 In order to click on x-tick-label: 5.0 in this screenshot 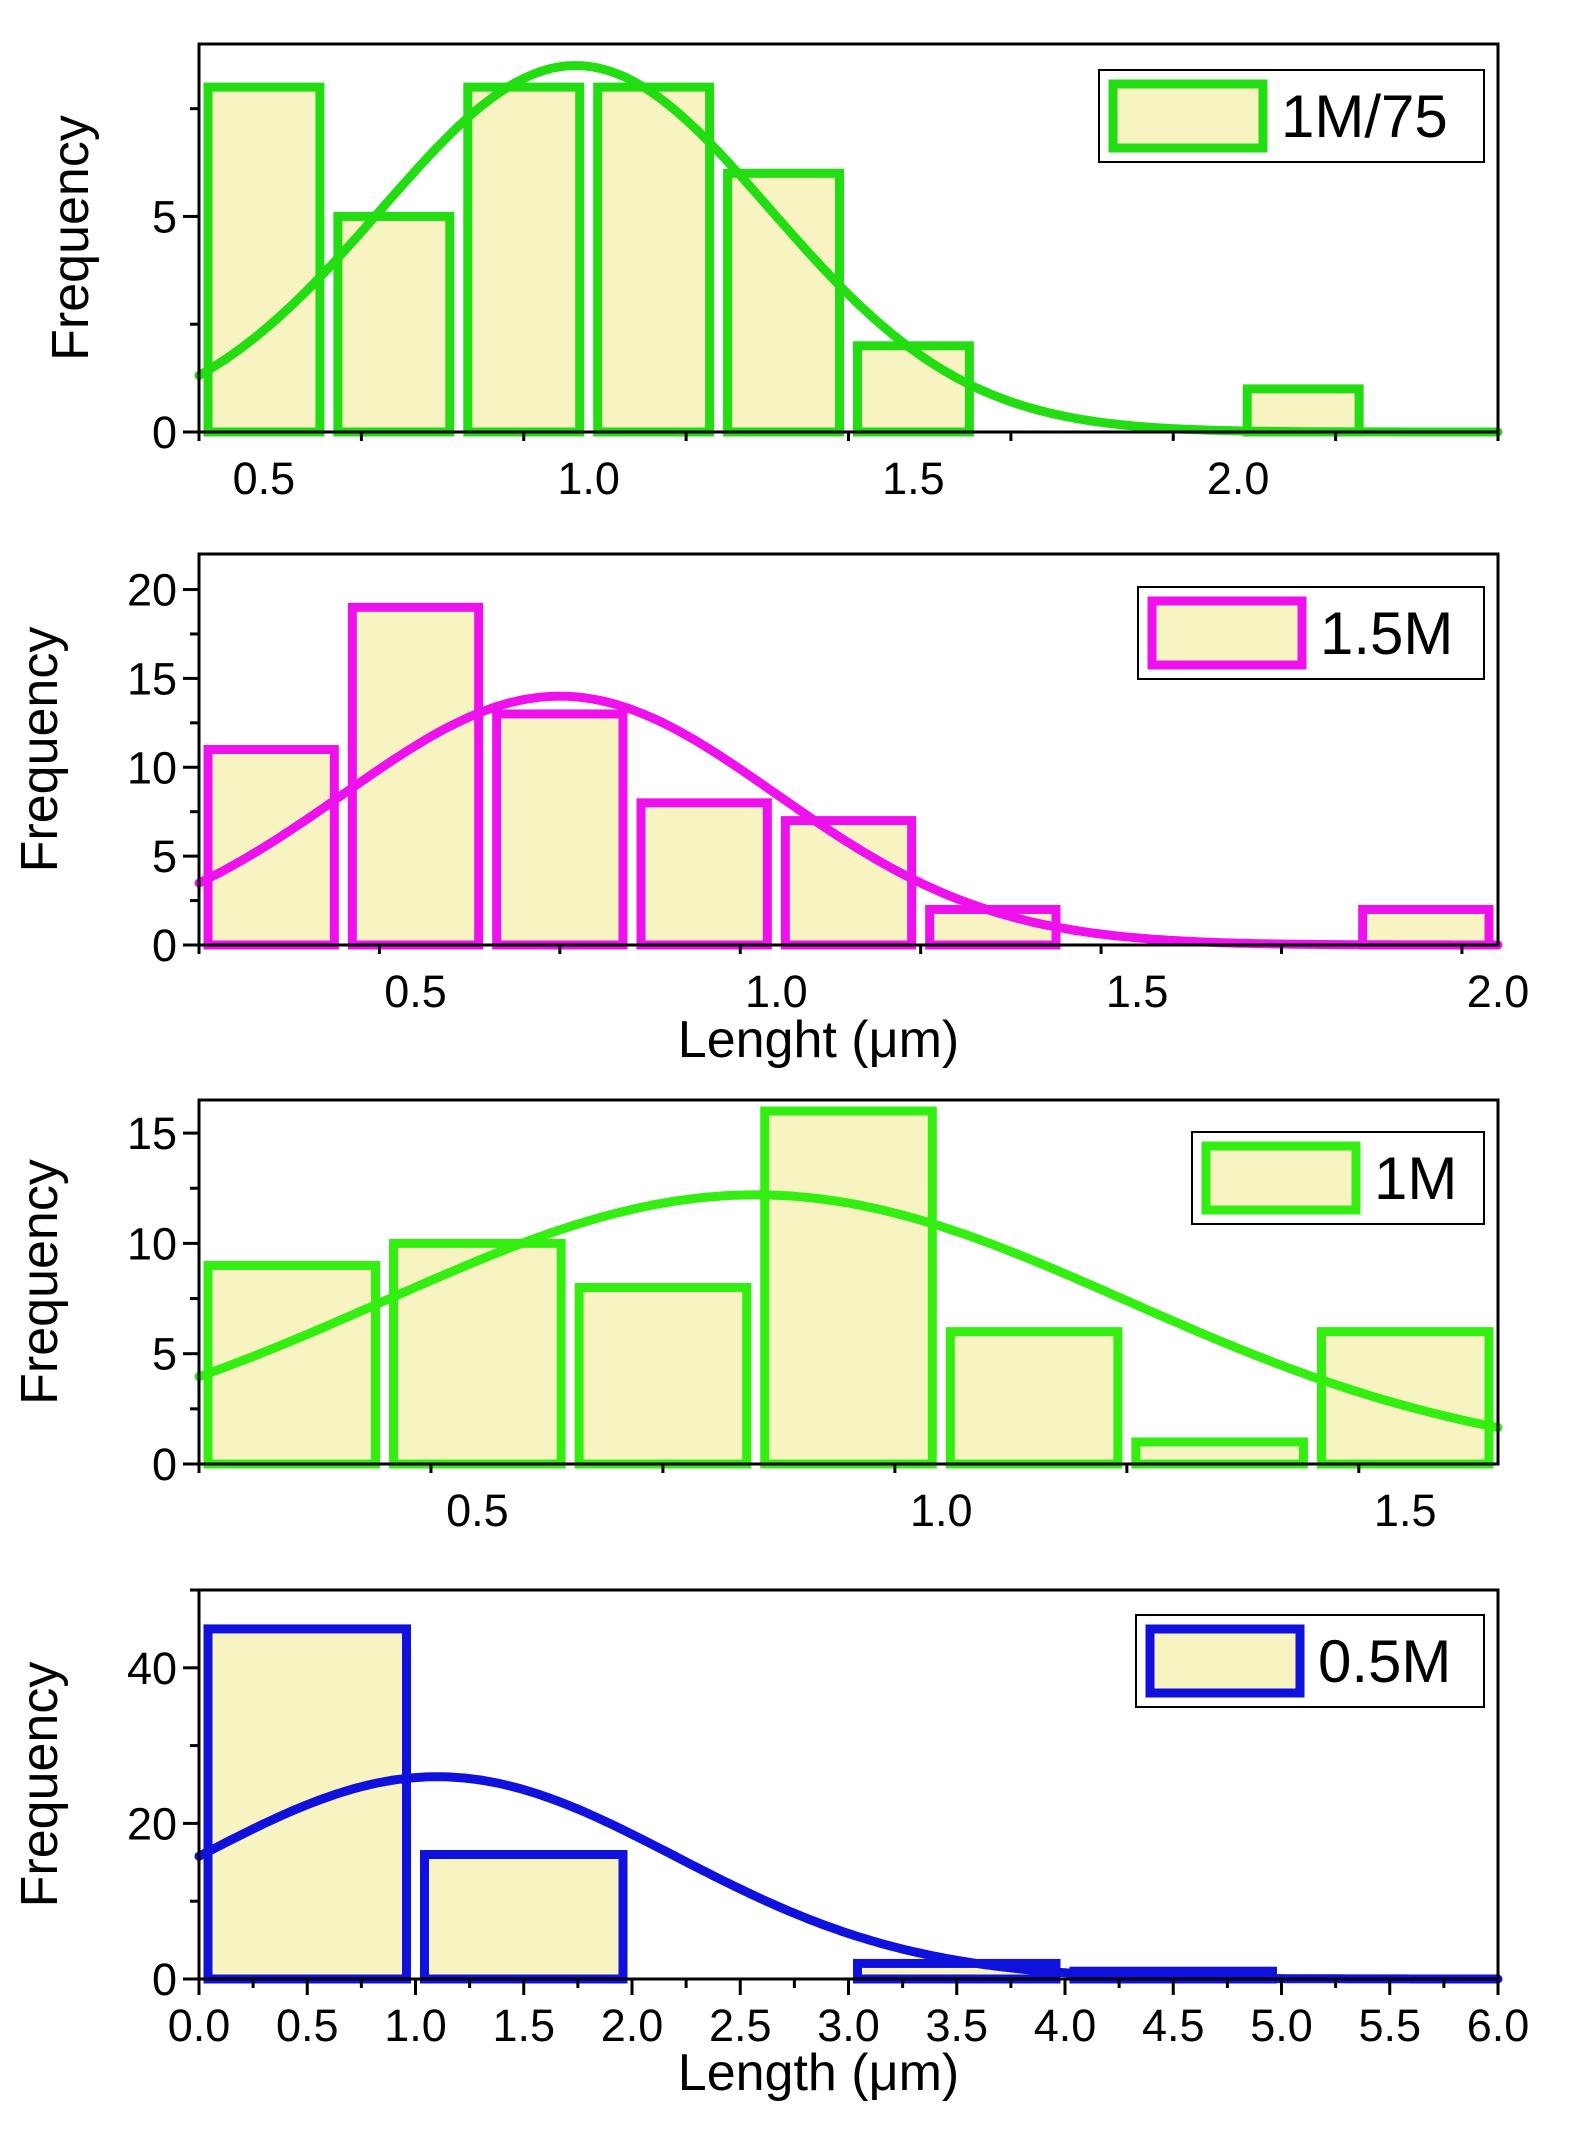, I will do `click(1281, 2025)`.